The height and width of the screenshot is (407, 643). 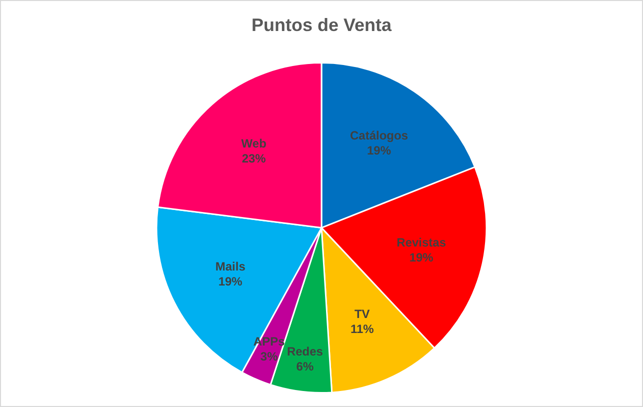 What do you see at coordinates (253, 143) in the screenshot?
I see `slice-label: Web` at bounding box center [253, 143].